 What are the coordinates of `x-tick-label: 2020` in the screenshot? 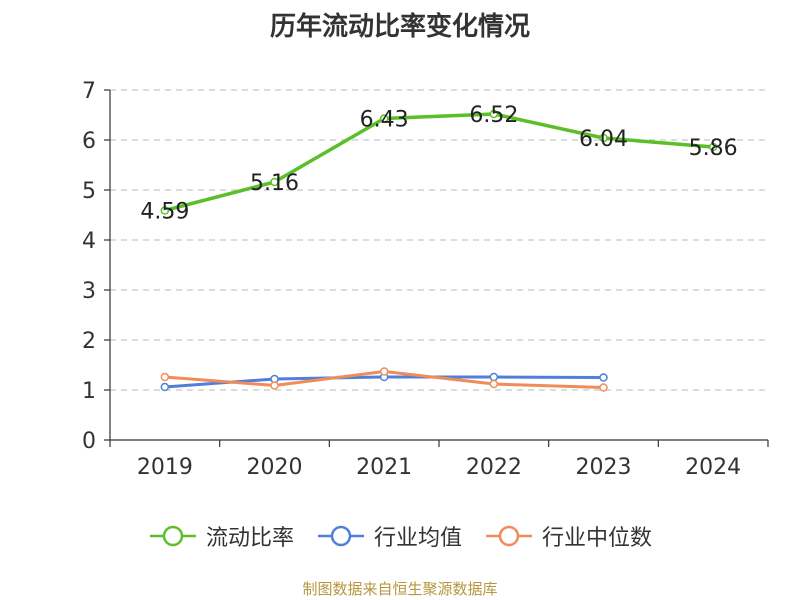 It's located at (275, 467).